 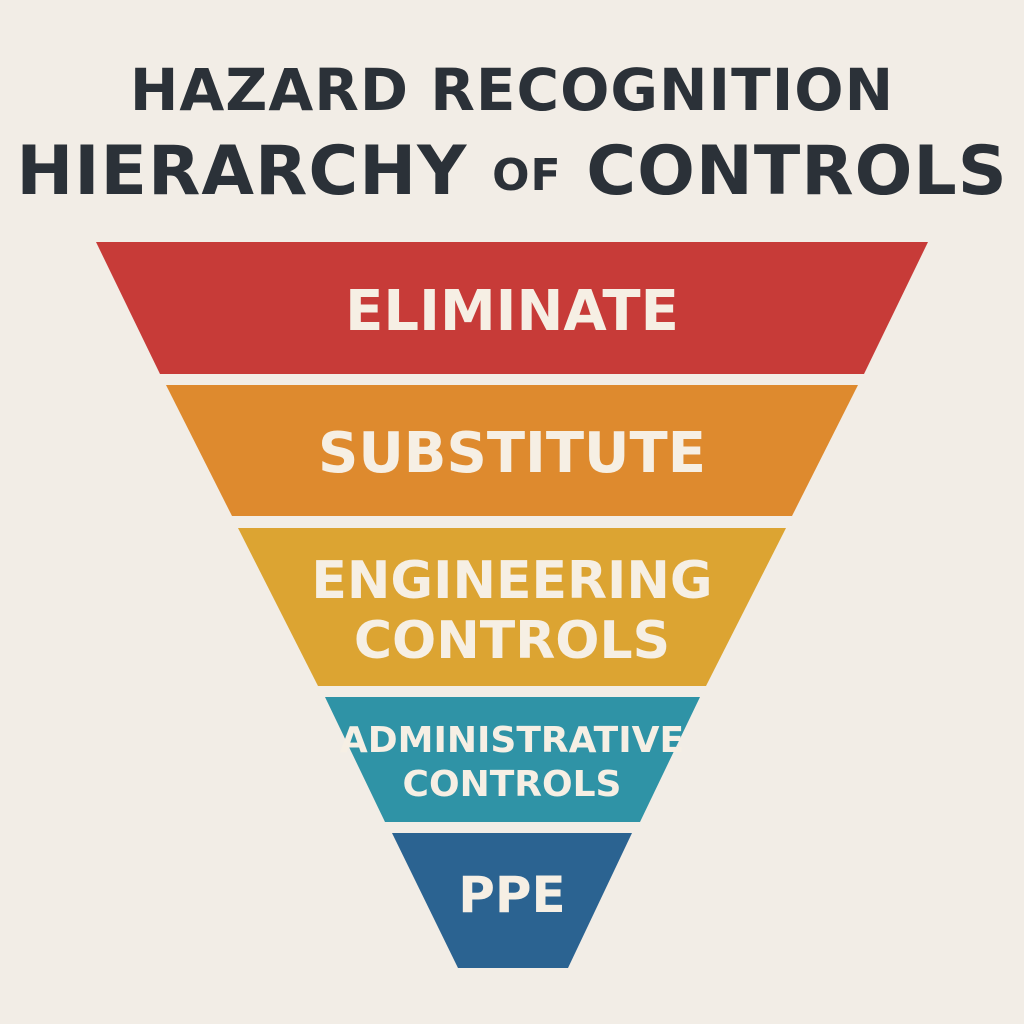 What do you see at coordinates (512, 641) in the screenshot?
I see `tier-3-label-line-2: CONTROLS` at bounding box center [512, 641].